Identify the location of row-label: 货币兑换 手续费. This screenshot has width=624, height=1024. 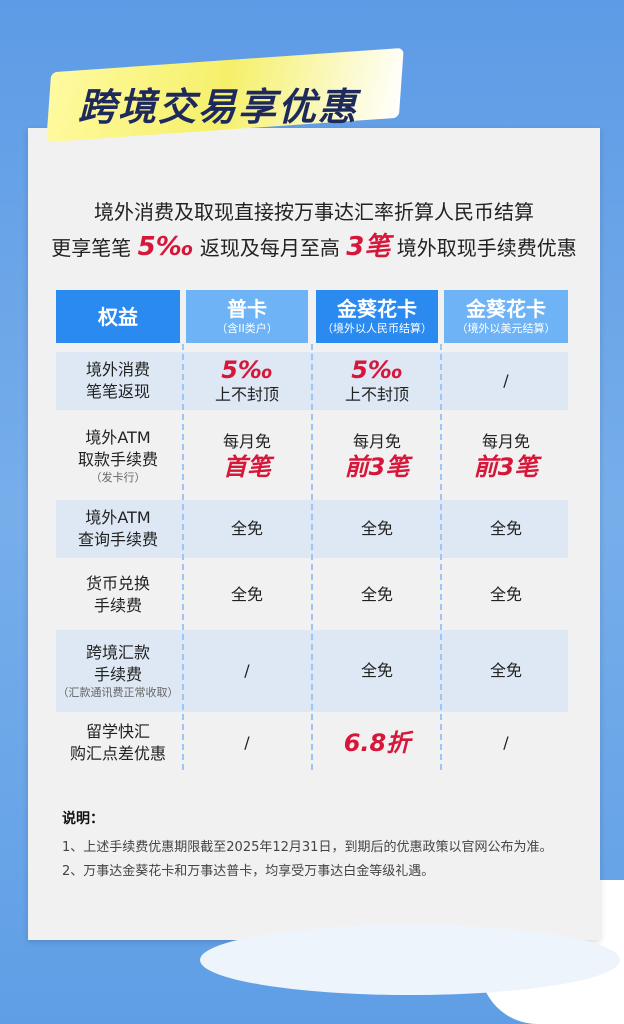
(118, 595).